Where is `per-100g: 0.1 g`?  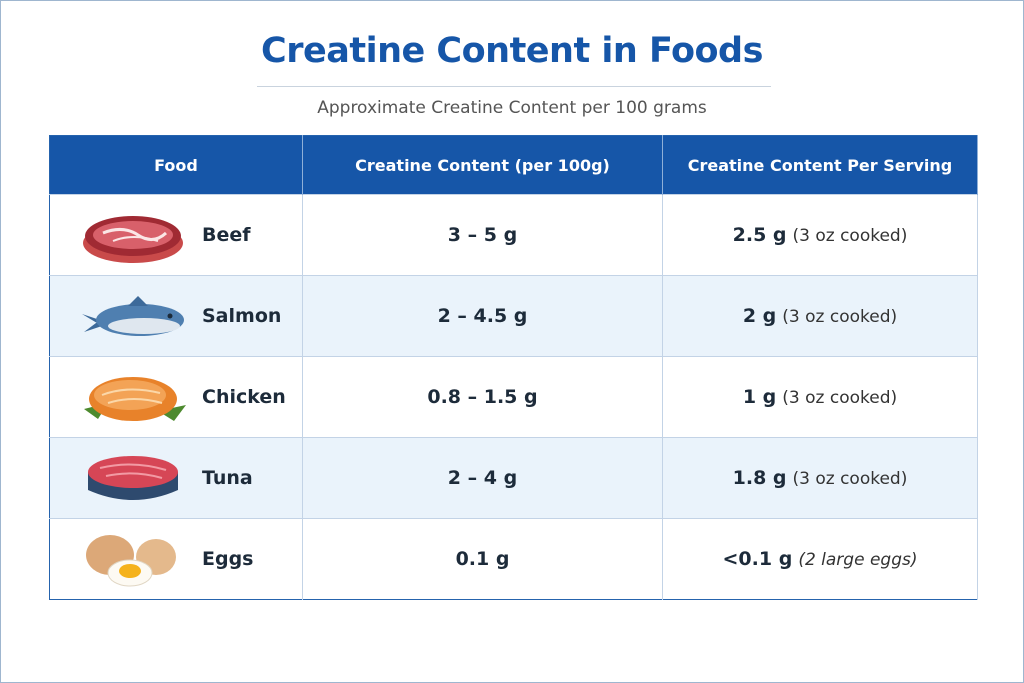 per-100g: 0.1 g is located at coordinates (482, 559).